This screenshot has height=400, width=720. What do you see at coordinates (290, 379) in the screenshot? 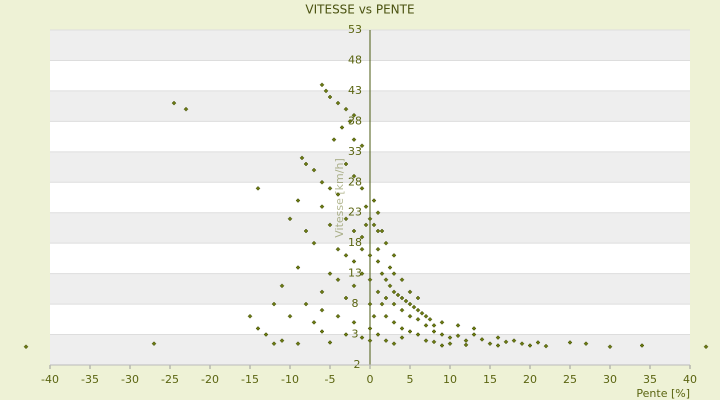
I see `x-tick-label: -10` at bounding box center [290, 379].